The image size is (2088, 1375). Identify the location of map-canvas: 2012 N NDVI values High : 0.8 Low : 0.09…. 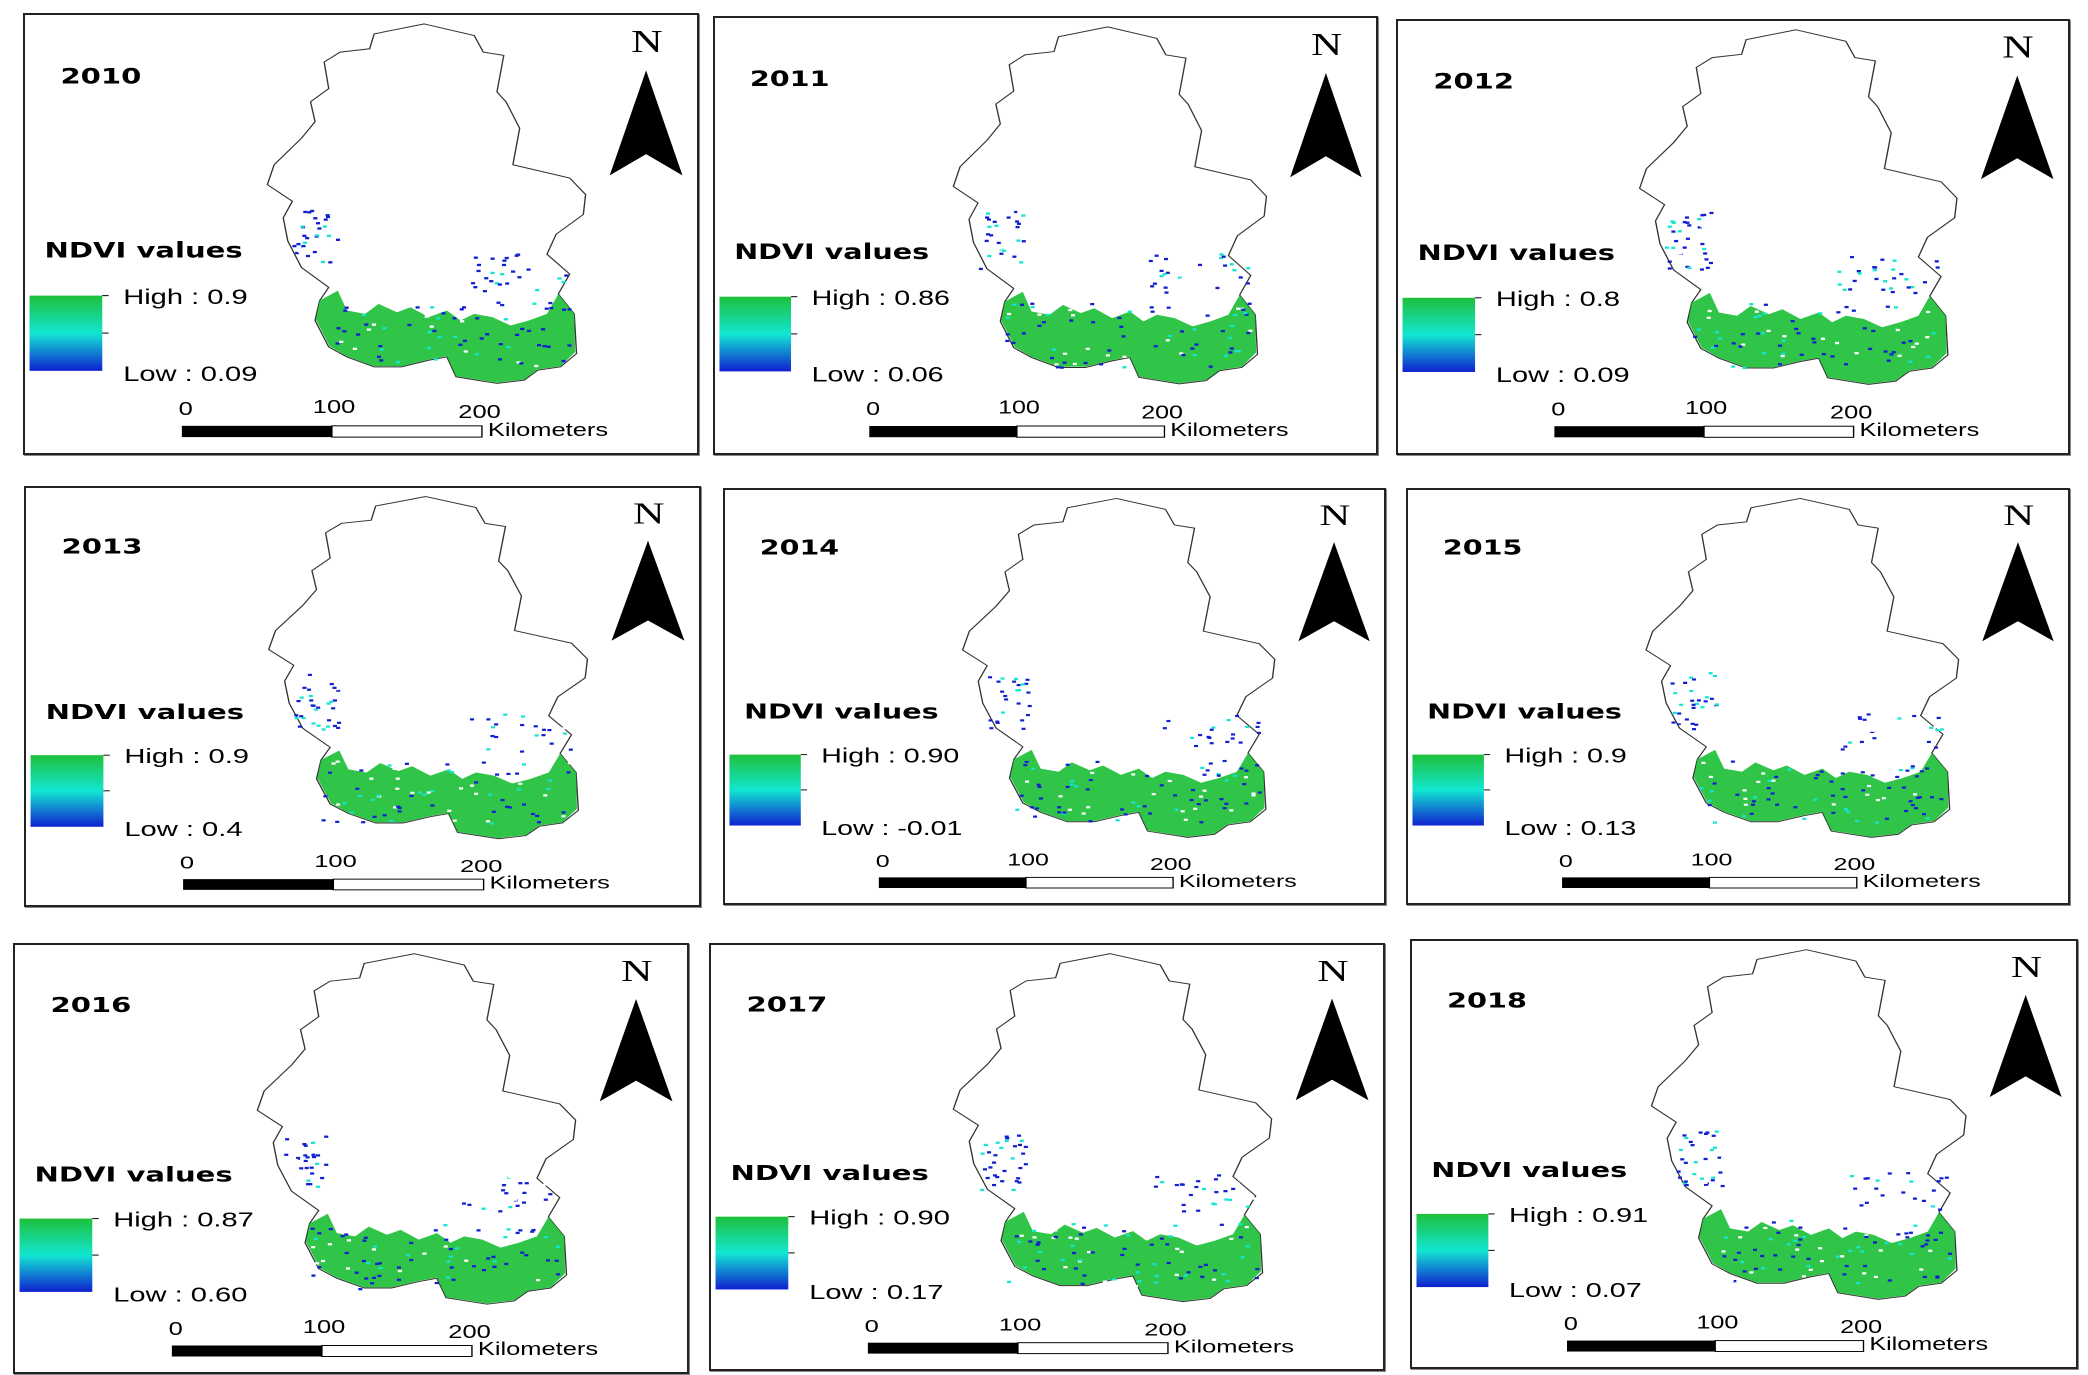
(1728, 234).